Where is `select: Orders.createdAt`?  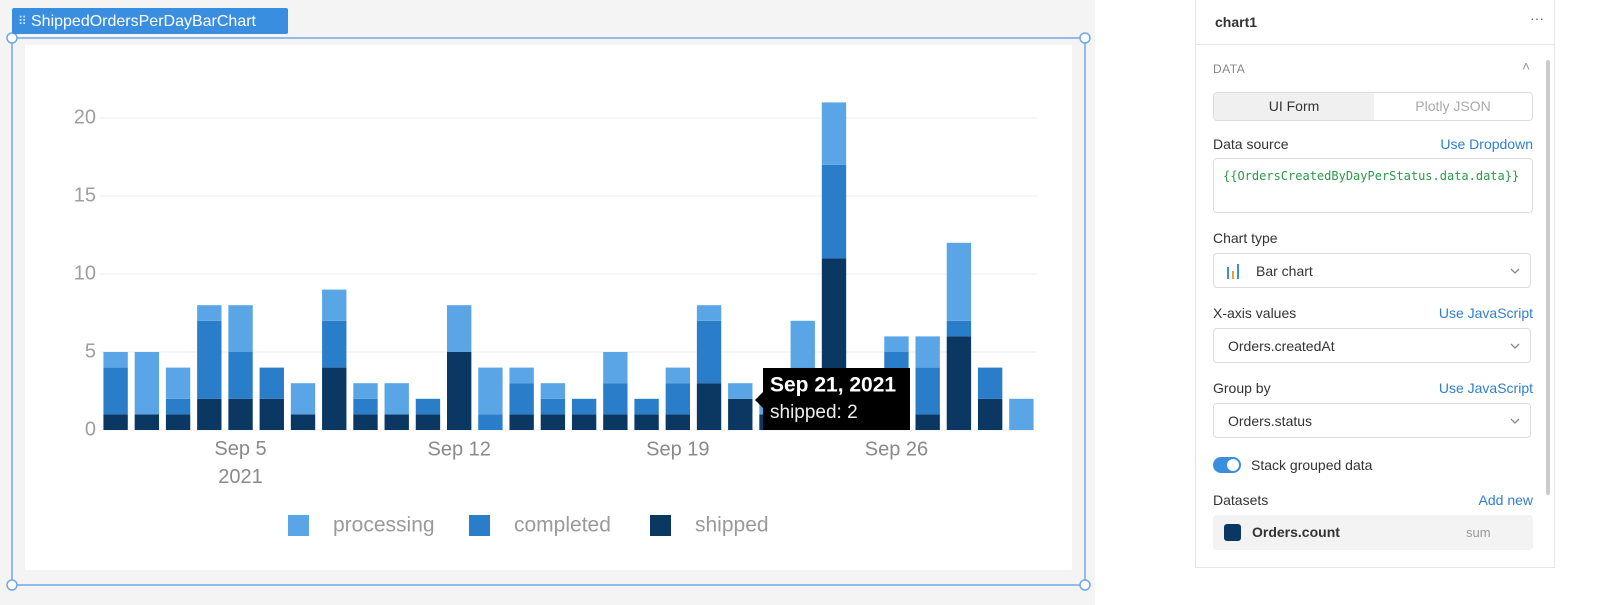 select: Orders.createdAt is located at coordinates (1372, 345).